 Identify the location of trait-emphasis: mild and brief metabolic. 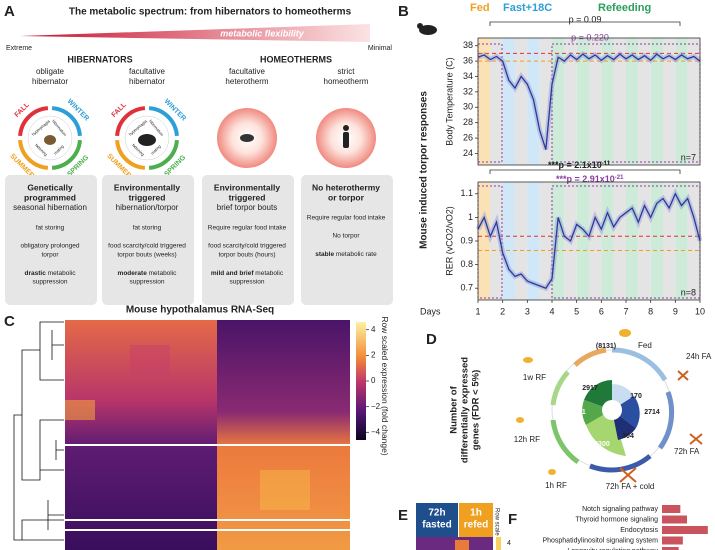
(247, 273).